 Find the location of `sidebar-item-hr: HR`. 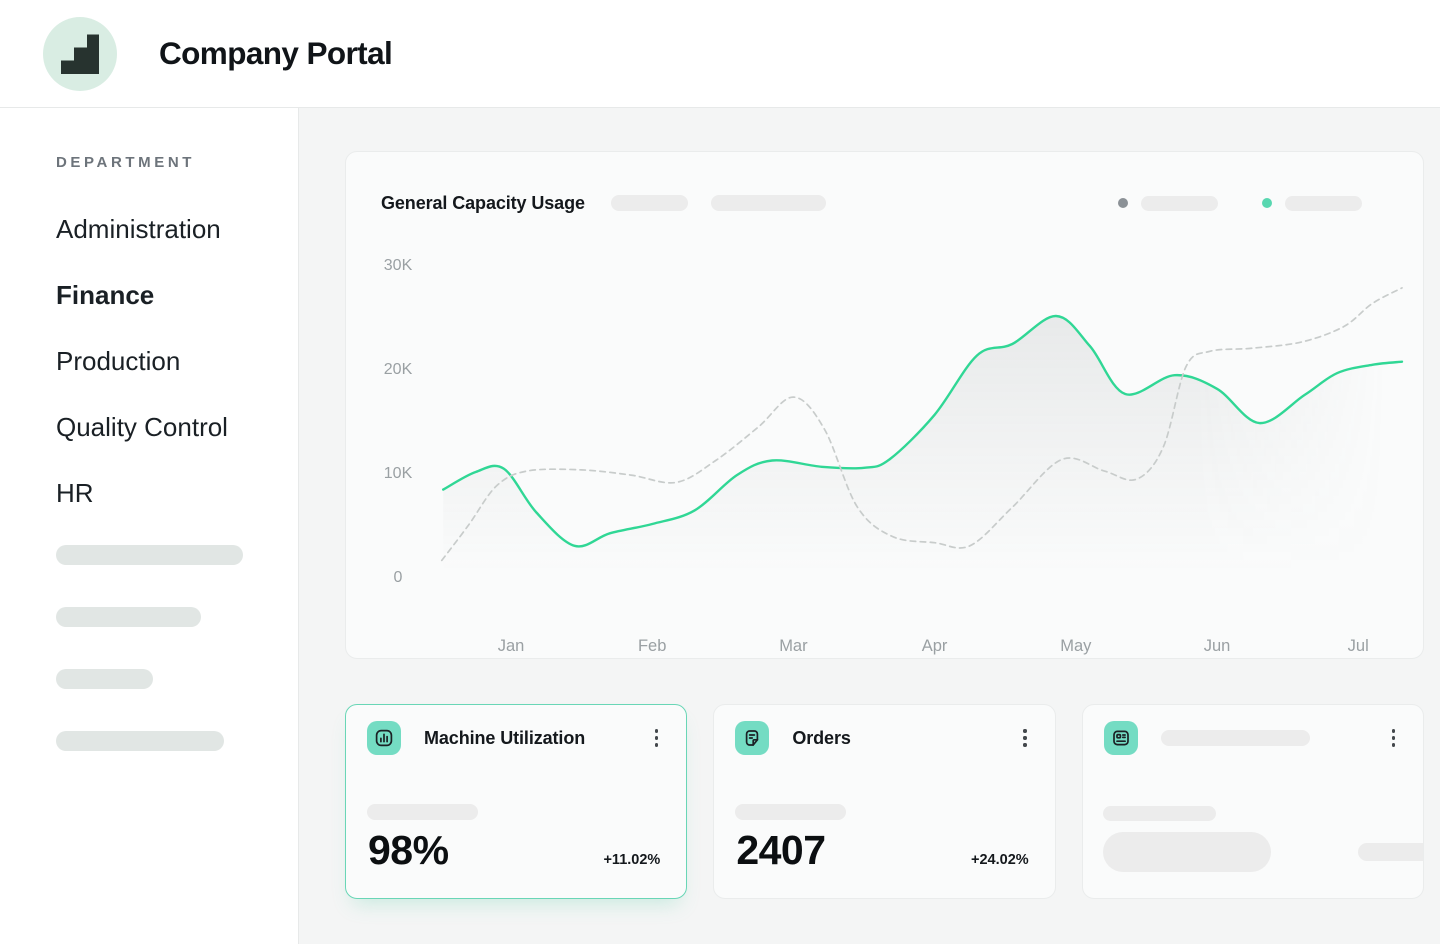

sidebar-item-hr: HR is located at coordinates (75, 493).